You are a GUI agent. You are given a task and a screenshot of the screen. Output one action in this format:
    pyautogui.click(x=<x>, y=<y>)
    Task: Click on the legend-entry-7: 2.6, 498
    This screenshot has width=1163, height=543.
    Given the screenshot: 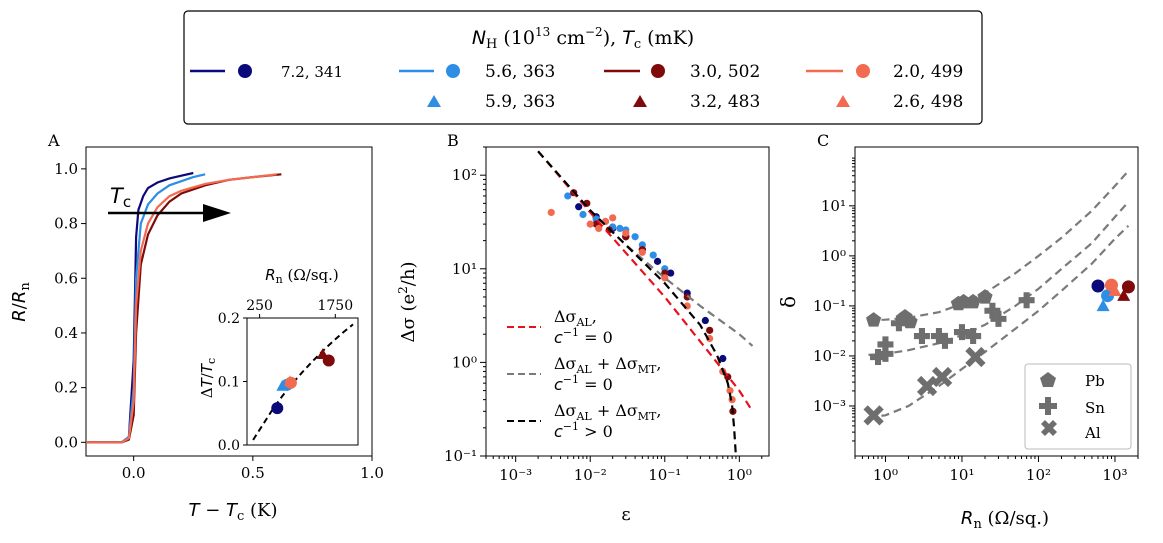 What is the action you would take?
    pyautogui.click(x=899, y=102)
    